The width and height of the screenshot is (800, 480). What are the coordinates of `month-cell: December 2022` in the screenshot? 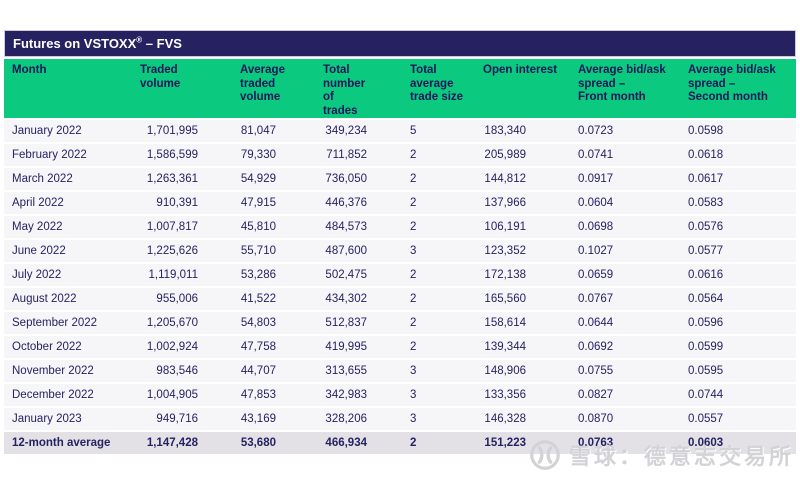 It's located at (71, 395).